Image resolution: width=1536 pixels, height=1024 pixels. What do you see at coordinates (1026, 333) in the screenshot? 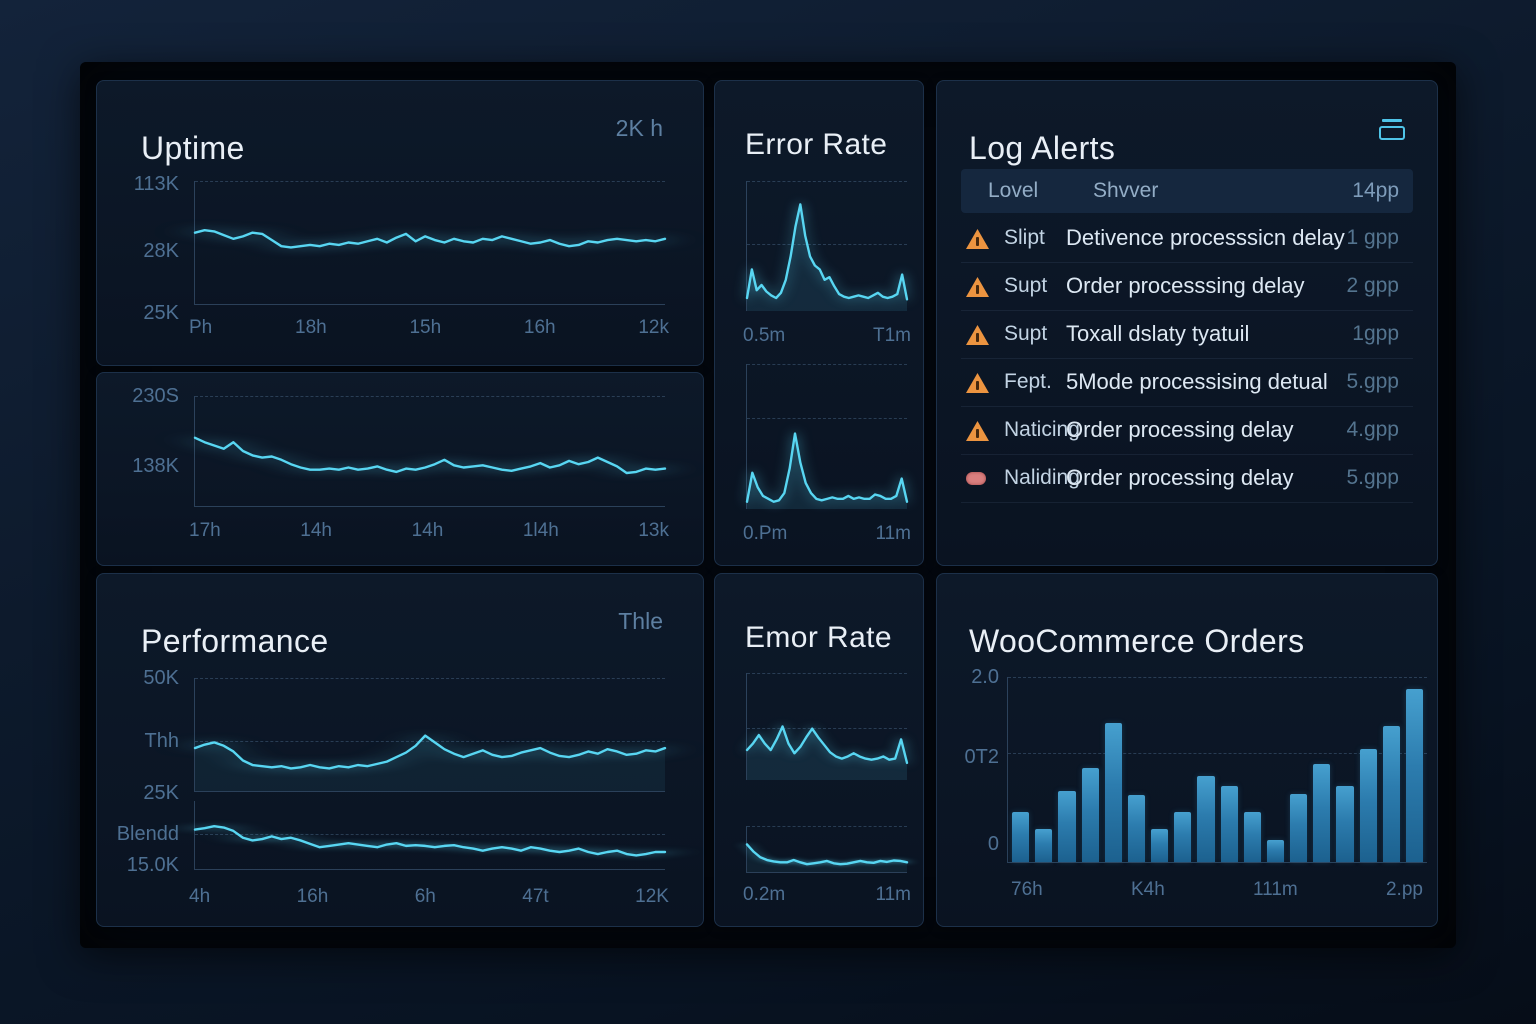
I see `alert-level: Supt` at bounding box center [1026, 333].